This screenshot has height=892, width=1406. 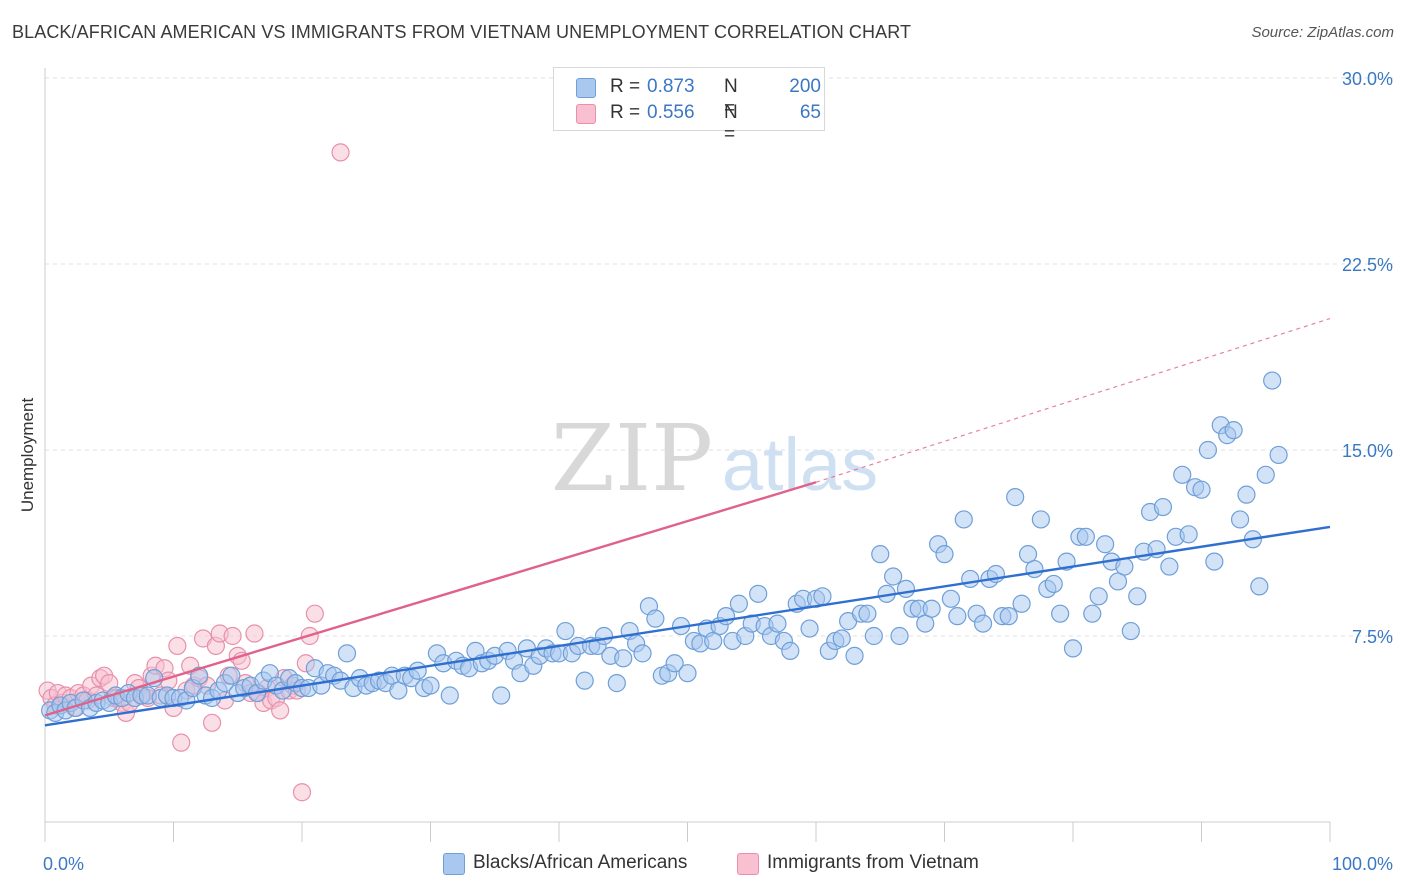 I want to click on trend-line-vietnam, so click(x=430, y=599).